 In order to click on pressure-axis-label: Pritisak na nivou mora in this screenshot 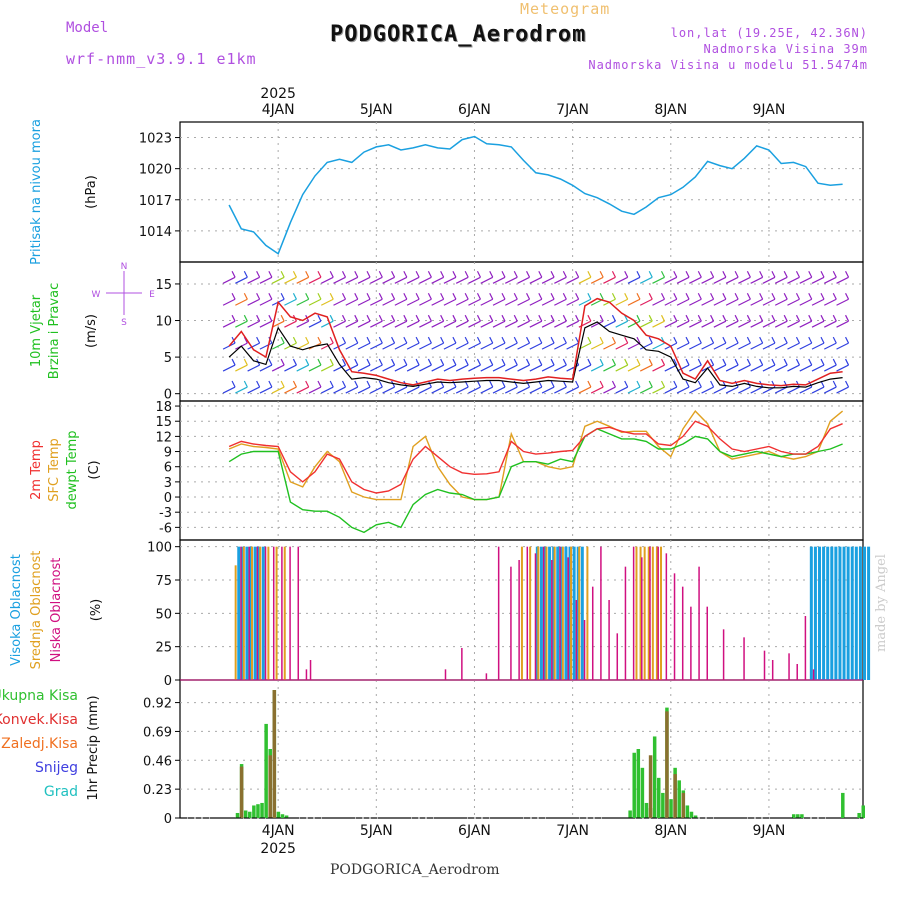, I will do `click(36, 192)`.